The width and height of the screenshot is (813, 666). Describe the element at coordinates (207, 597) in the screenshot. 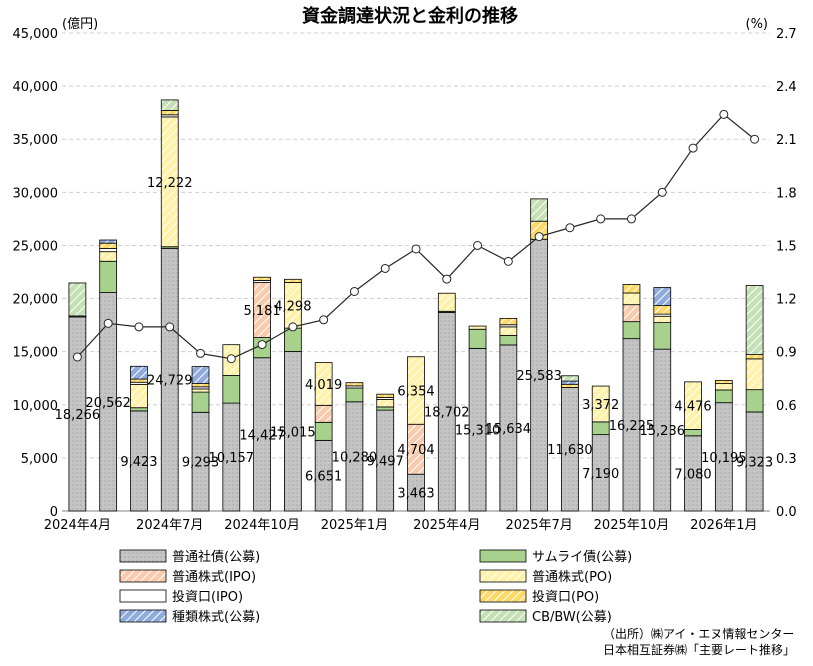

I see `legend-label: 投資口(IPO)` at that location.